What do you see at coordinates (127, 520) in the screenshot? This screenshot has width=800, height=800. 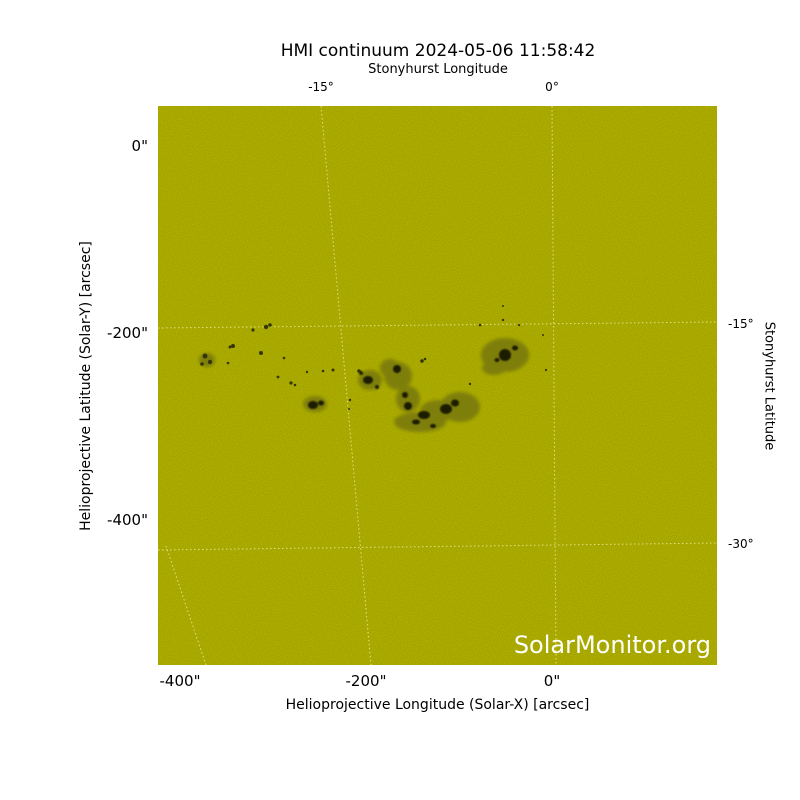 I see `left-tick-minus400: -400"` at bounding box center [127, 520].